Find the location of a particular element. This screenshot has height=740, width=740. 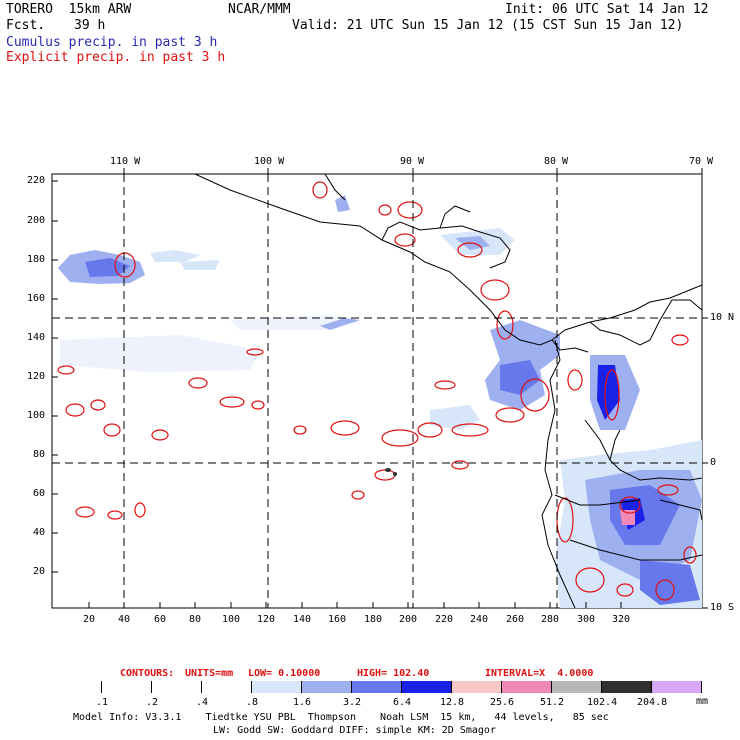

y-tick-label: 60 is located at coordinates (39, 493).